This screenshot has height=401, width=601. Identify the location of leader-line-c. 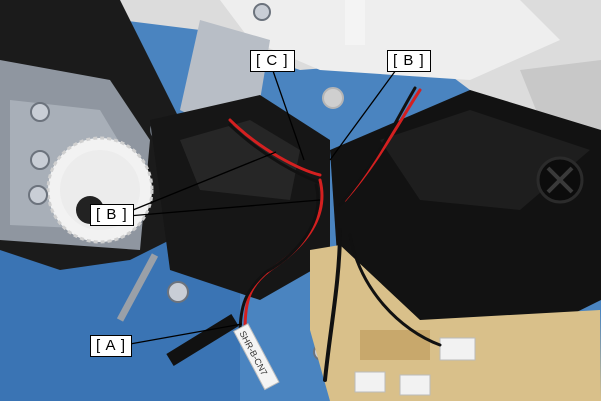
(288, 114).